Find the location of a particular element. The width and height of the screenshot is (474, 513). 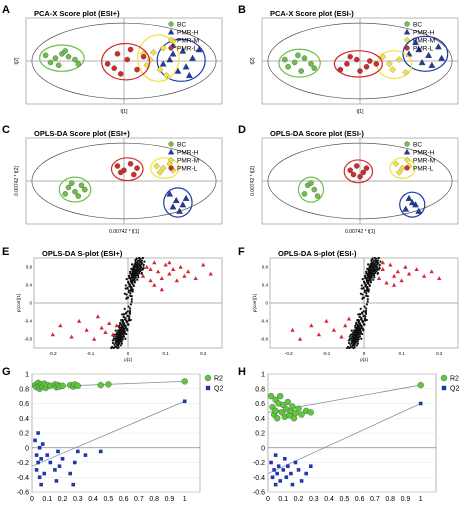

legend-label: R2 is located at coordinates (454, 379).